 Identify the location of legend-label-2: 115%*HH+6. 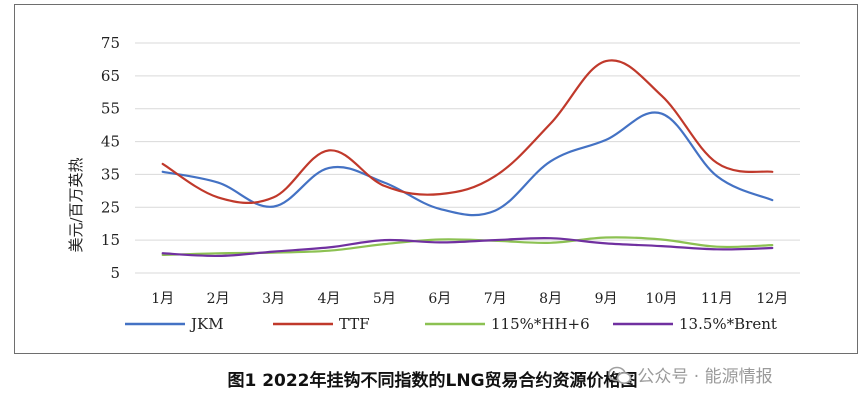
(540, 324).